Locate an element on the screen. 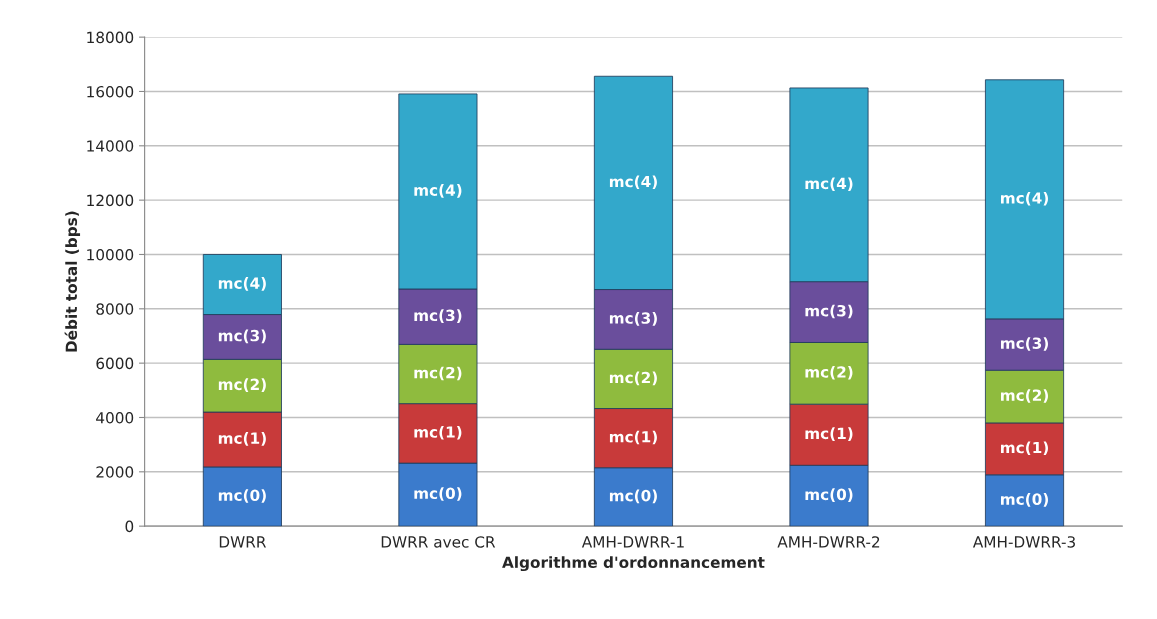  y-axis-title: Débit total (bps) is located at coordinates (72, 281).